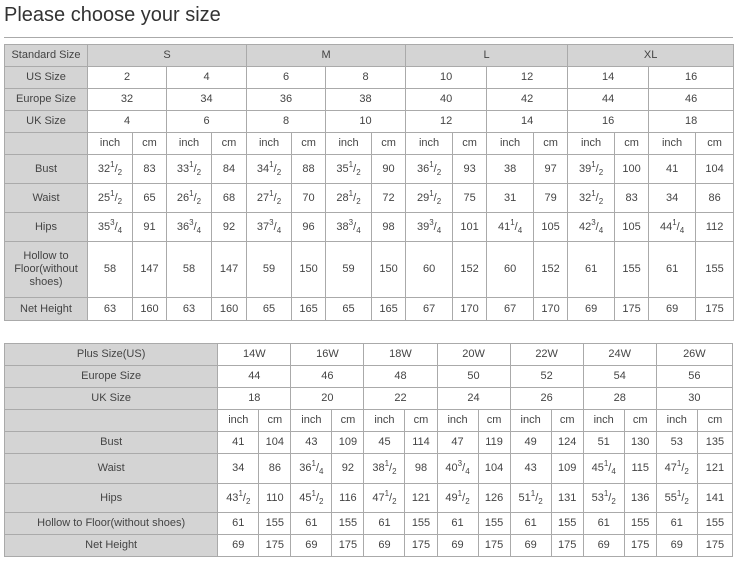 This screenshot has width=738, height=563. Describe the element at coordinates (715, 498) in the screenshot. I see `measure-cell: 141` at that location.